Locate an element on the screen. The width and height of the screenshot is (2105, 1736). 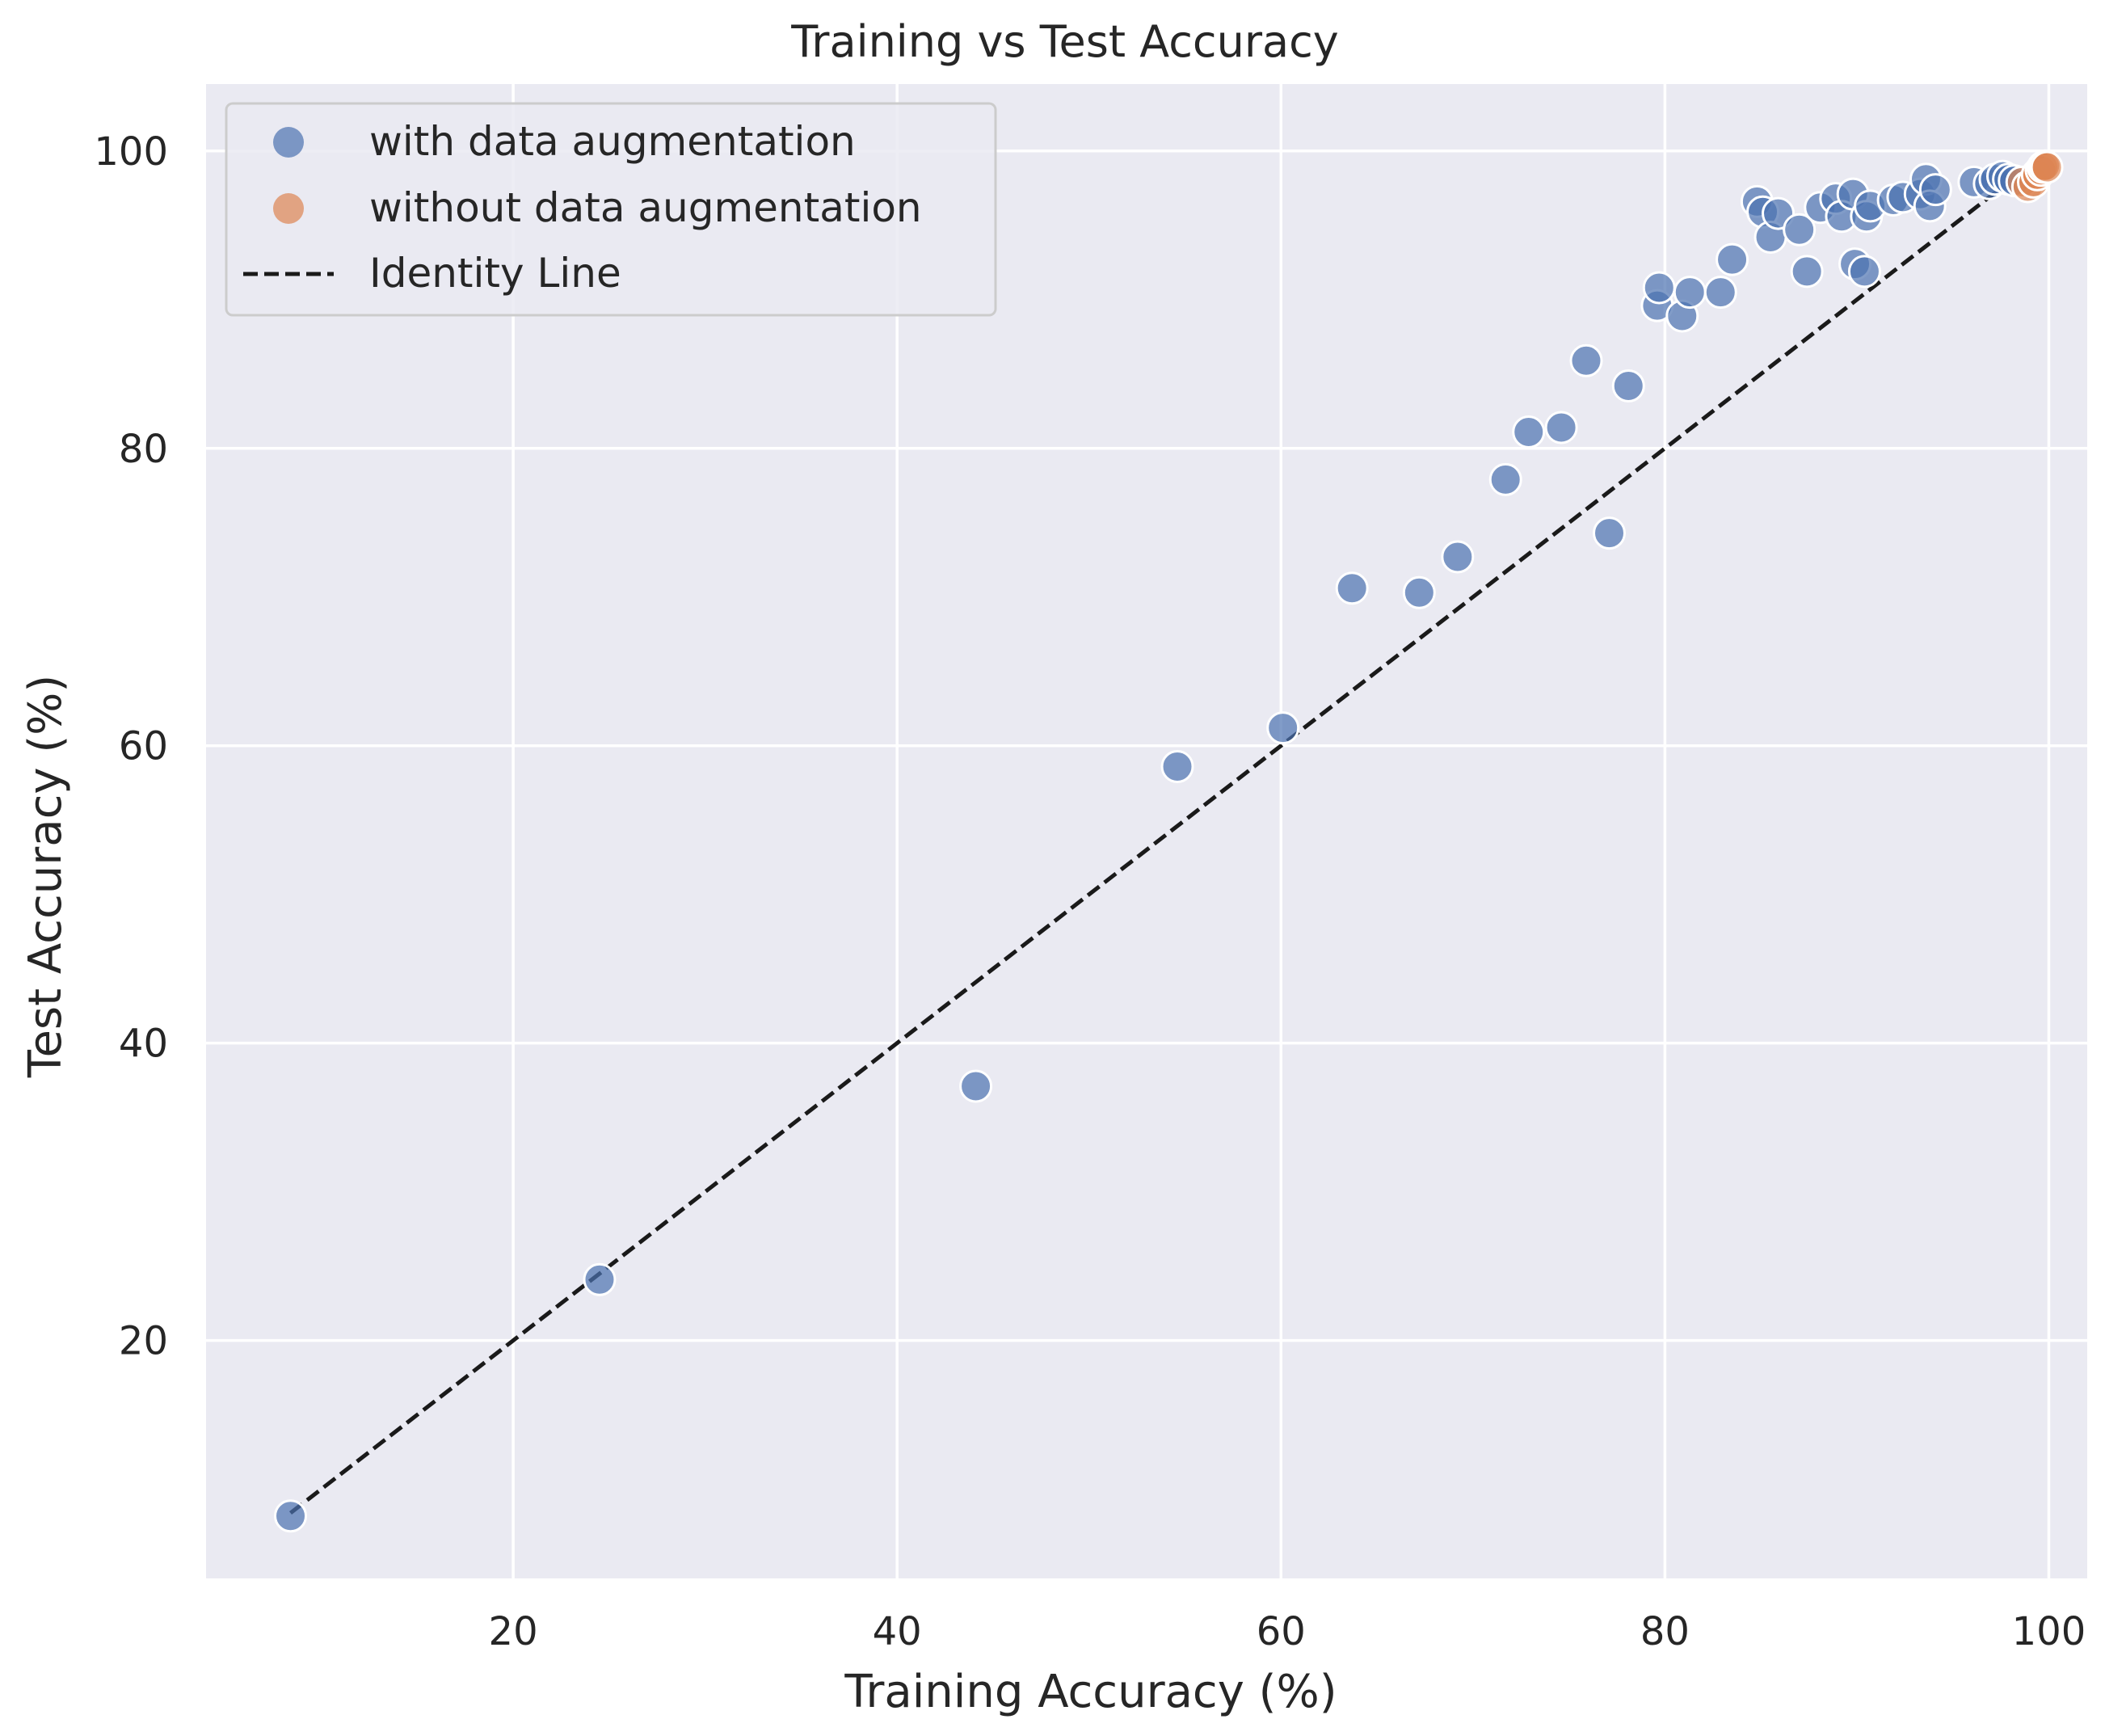
legend-label-without-aug: without data augmentation is located at coordinates (645, 207).